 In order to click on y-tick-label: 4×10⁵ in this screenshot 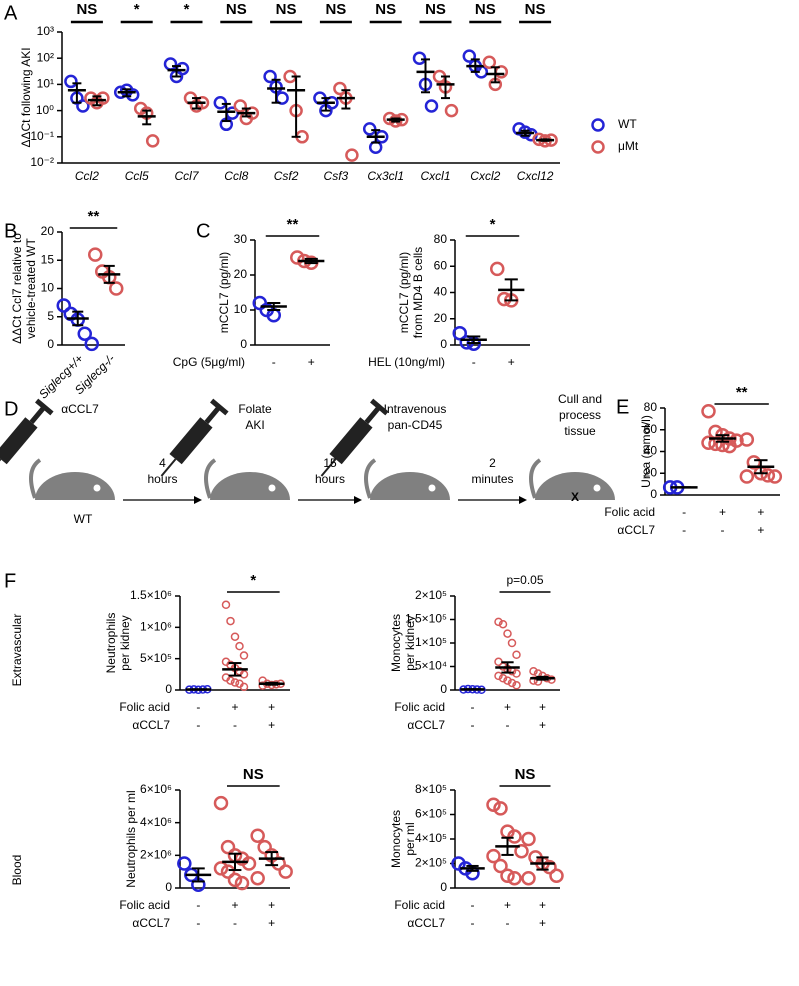, I will do `click(431, 838)`.